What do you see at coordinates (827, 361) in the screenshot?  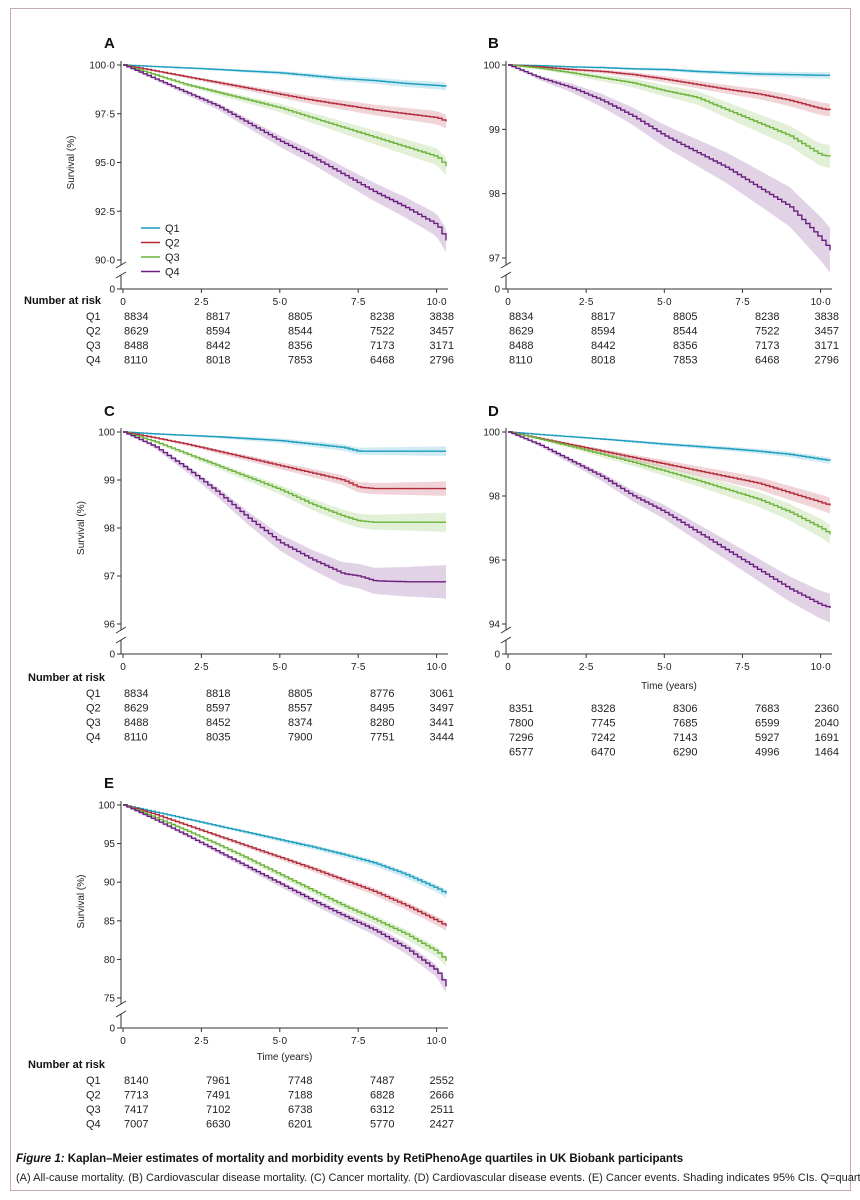 I see `risk-cell: 2796` at bounding box center [827, 361].